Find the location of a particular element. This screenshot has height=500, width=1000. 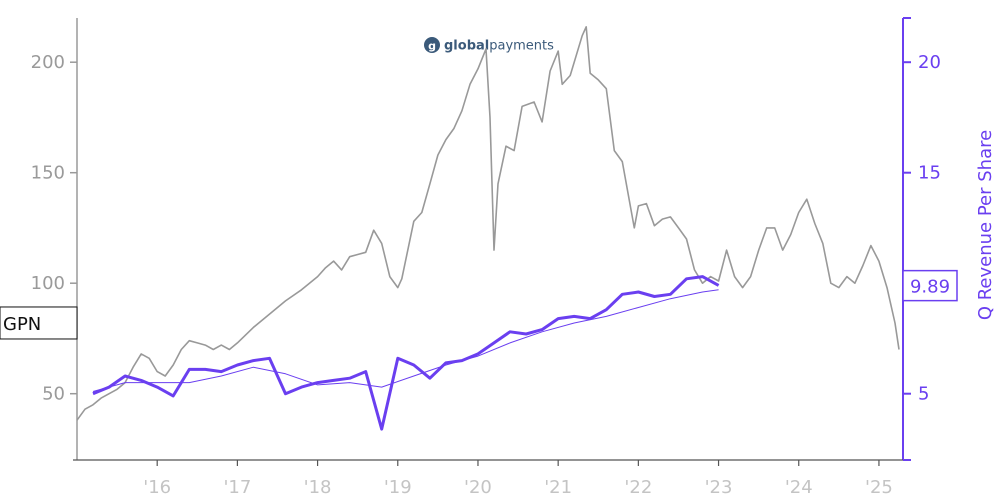

left-tick-label: 100 is located at coordinates (48, 283).